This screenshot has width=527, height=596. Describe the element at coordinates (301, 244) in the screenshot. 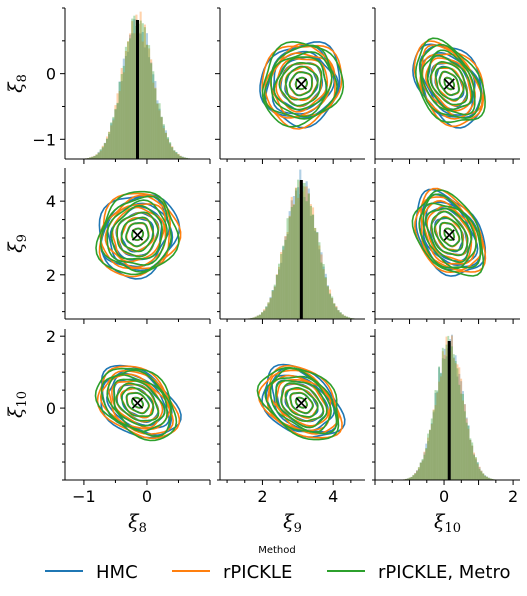

I see `panel-plot-area` at that location.